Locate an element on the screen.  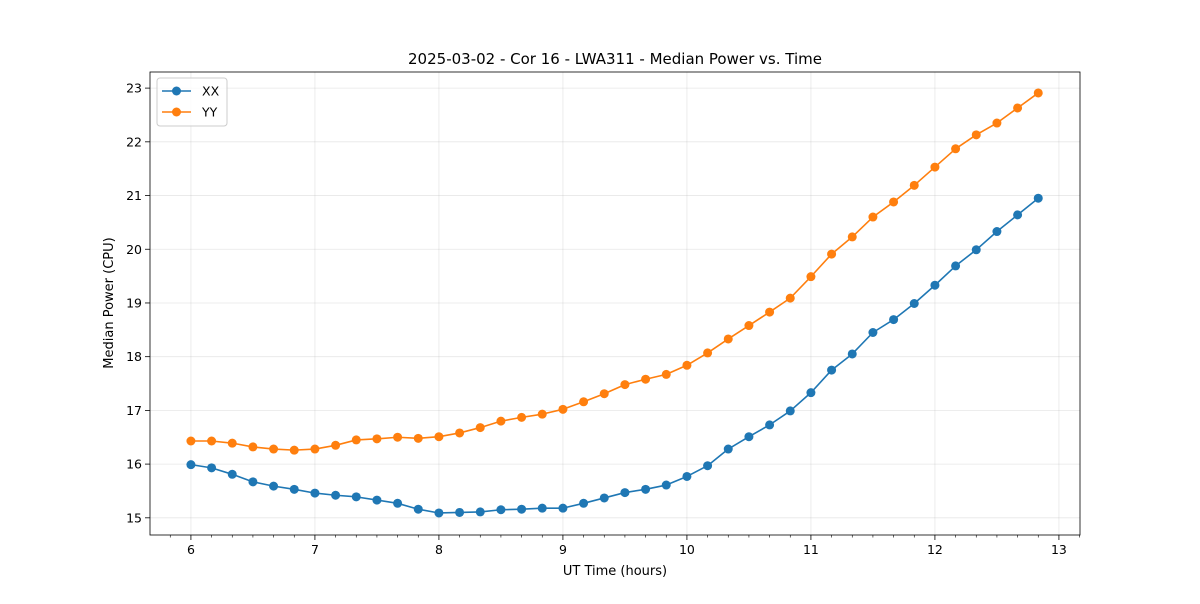
x-tick-label: 12 is located at coordinates (935, 549).